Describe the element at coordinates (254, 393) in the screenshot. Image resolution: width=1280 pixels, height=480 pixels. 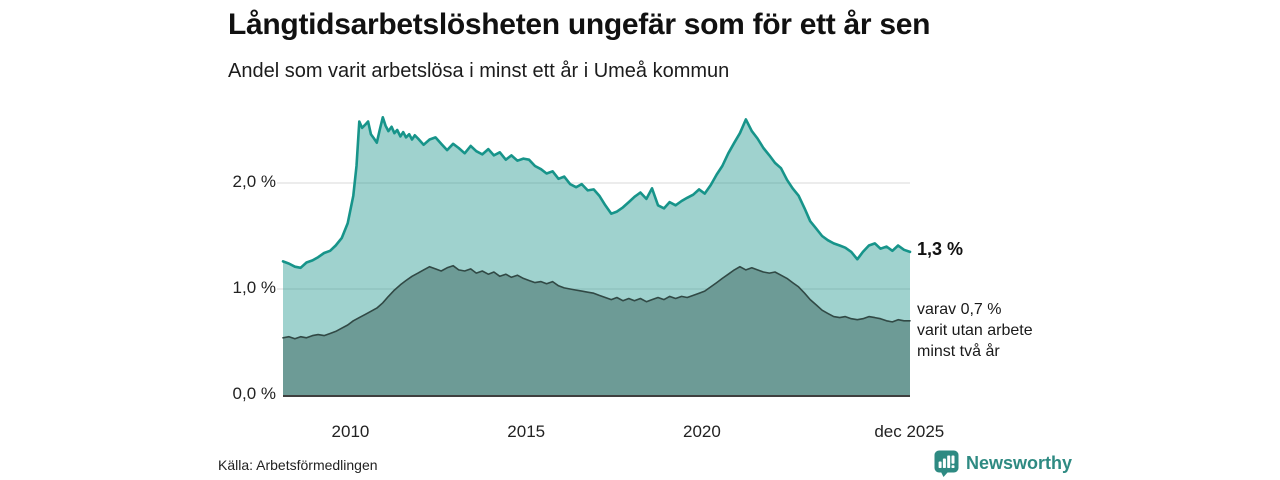
I see `y-tick-label: 0,0 %` at that location.